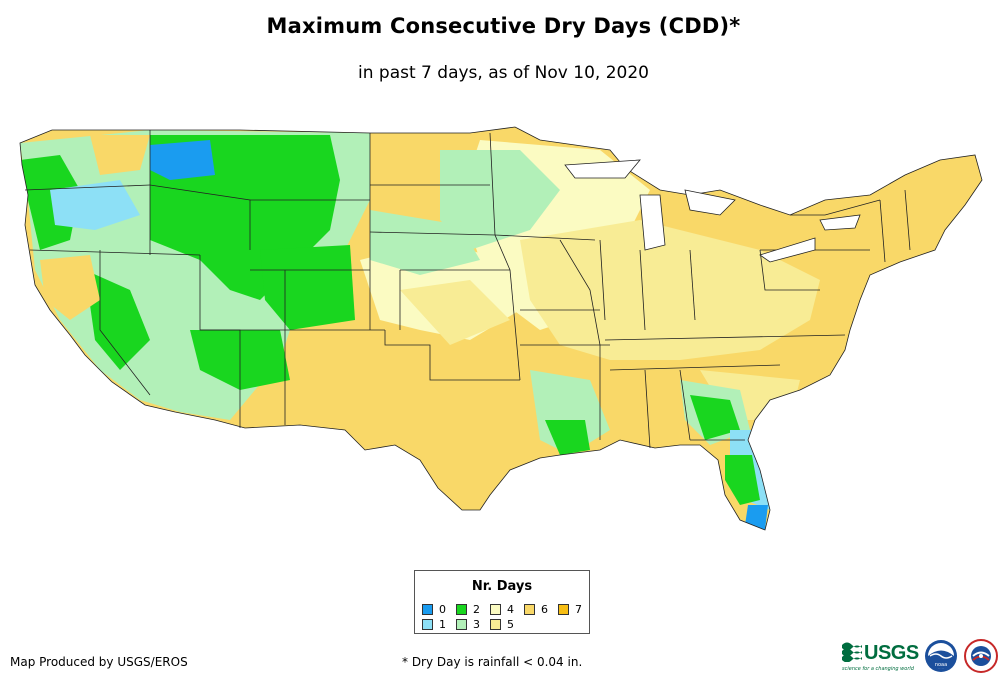 The width and height of the screenshot is (1007, 691). What do you see at coordinates (941, 656) in the screenshot?
I see `noaa-logo-icon: noaa` at bounding box center [941, 656].